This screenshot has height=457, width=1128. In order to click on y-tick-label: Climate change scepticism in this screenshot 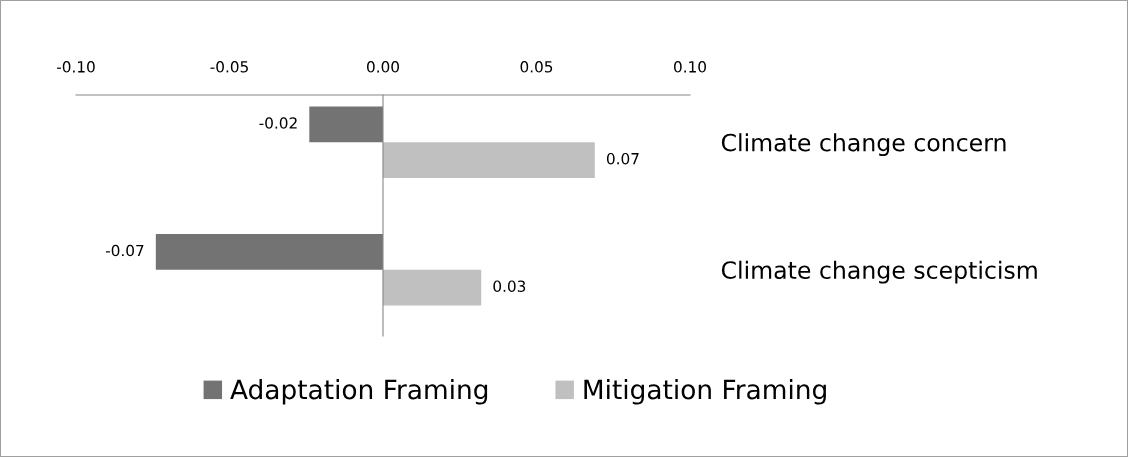, I will do `click(879, 272)`.